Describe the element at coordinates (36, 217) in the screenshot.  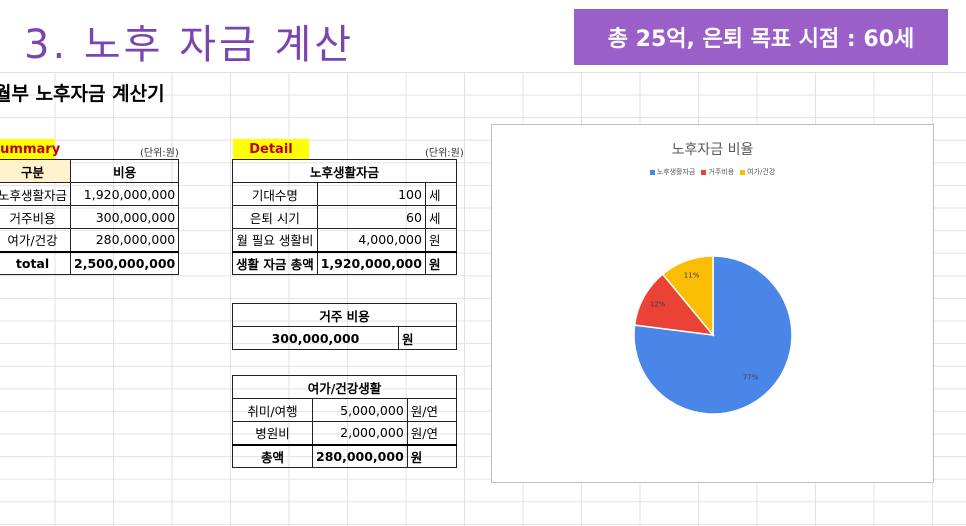
I see `summary-row-name: 거주비용` at that location.